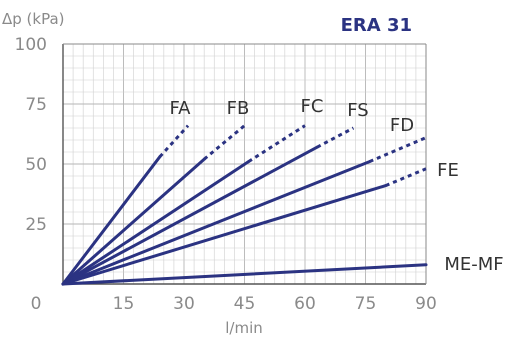 The image size is (518, 345). I want to click on chart-title: ERA 31, so click(376, 25).